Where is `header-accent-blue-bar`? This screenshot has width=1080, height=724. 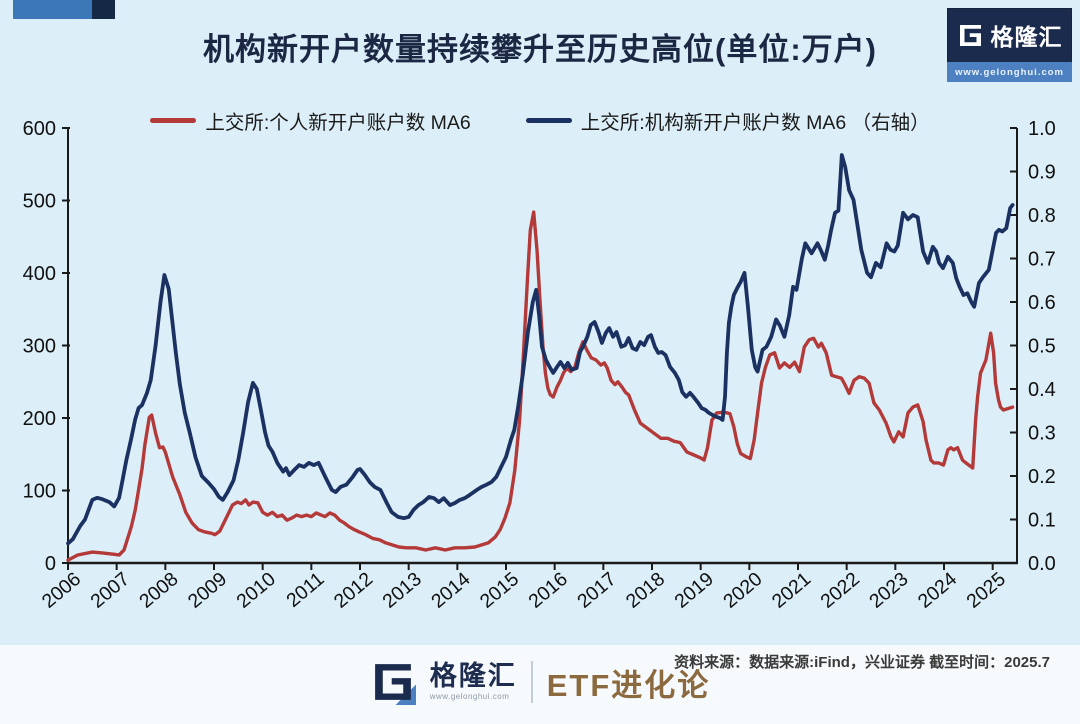 header-accent-blue-bar is located at coordinates (52, 9).